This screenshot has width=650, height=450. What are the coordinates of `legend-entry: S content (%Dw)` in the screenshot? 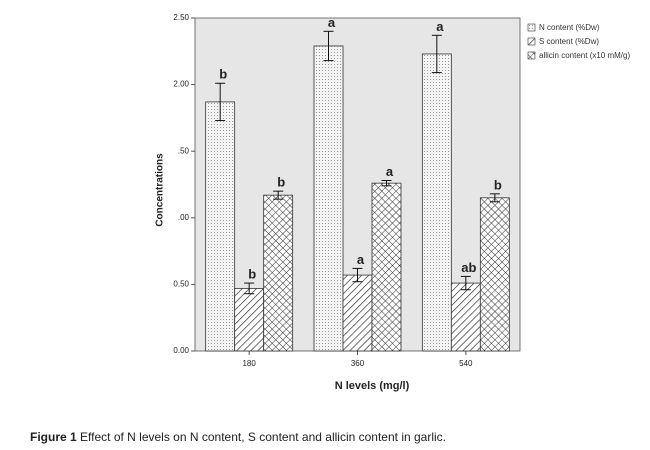 It's located at (569, 41).